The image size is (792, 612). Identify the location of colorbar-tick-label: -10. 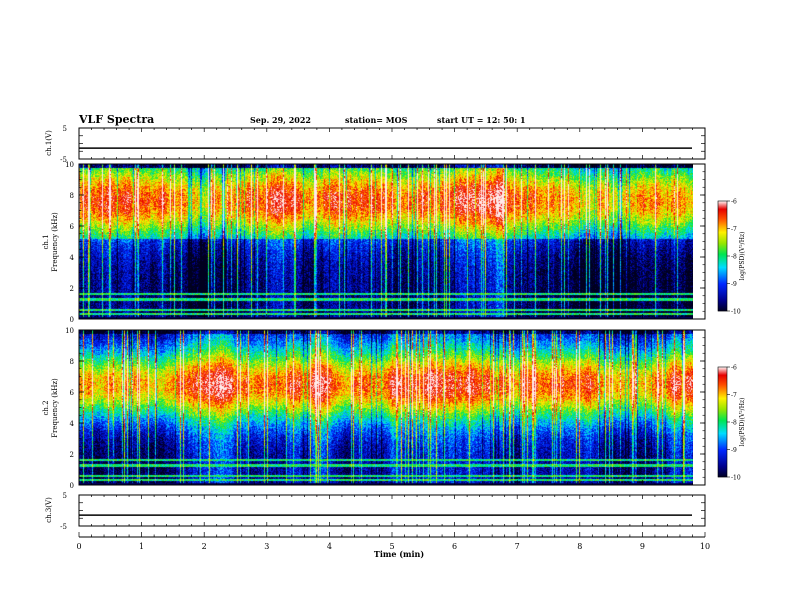
(736, 312).